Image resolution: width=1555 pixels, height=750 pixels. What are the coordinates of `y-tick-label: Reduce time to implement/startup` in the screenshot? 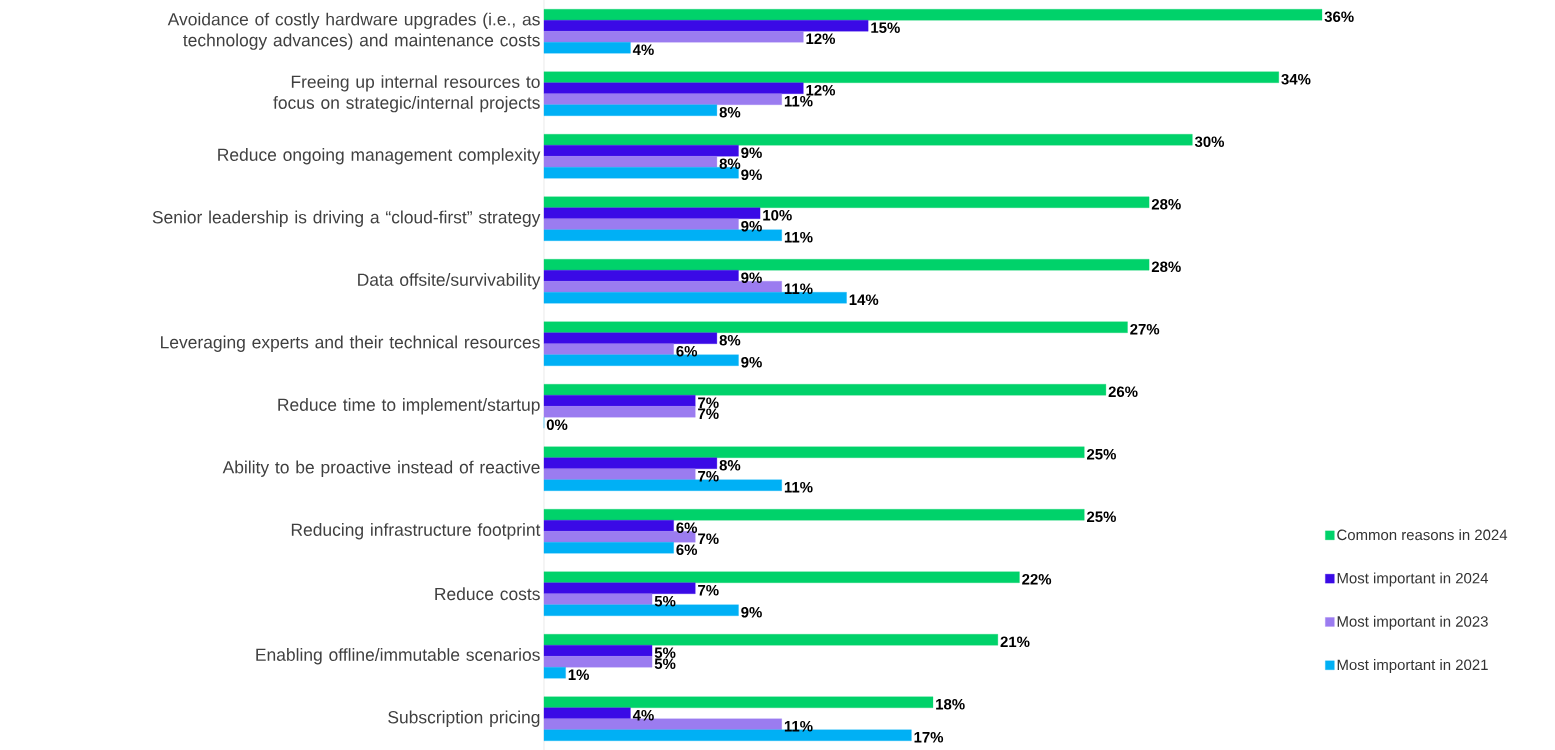 It's located at (409, 406).